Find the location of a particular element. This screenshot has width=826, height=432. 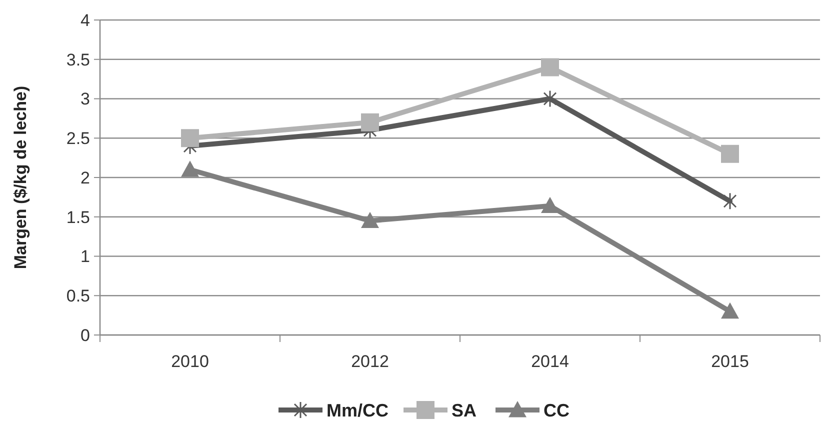

y-tick-label: 3 is located at coordinates (85, 99).